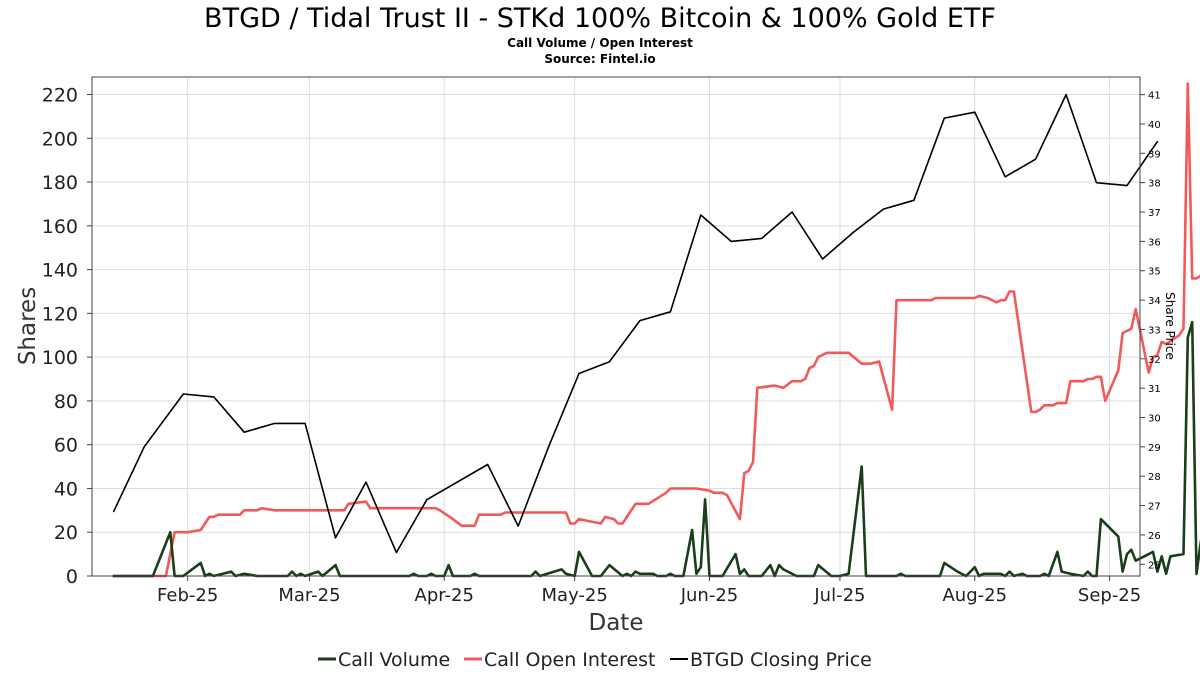 Image resolution: width=1200 pixels, height=675 pixels. What do you see at coordinates (974, 595) in the screenshot?
I see `x-tick-label: Aug-25` at bounding box center [974, 595].